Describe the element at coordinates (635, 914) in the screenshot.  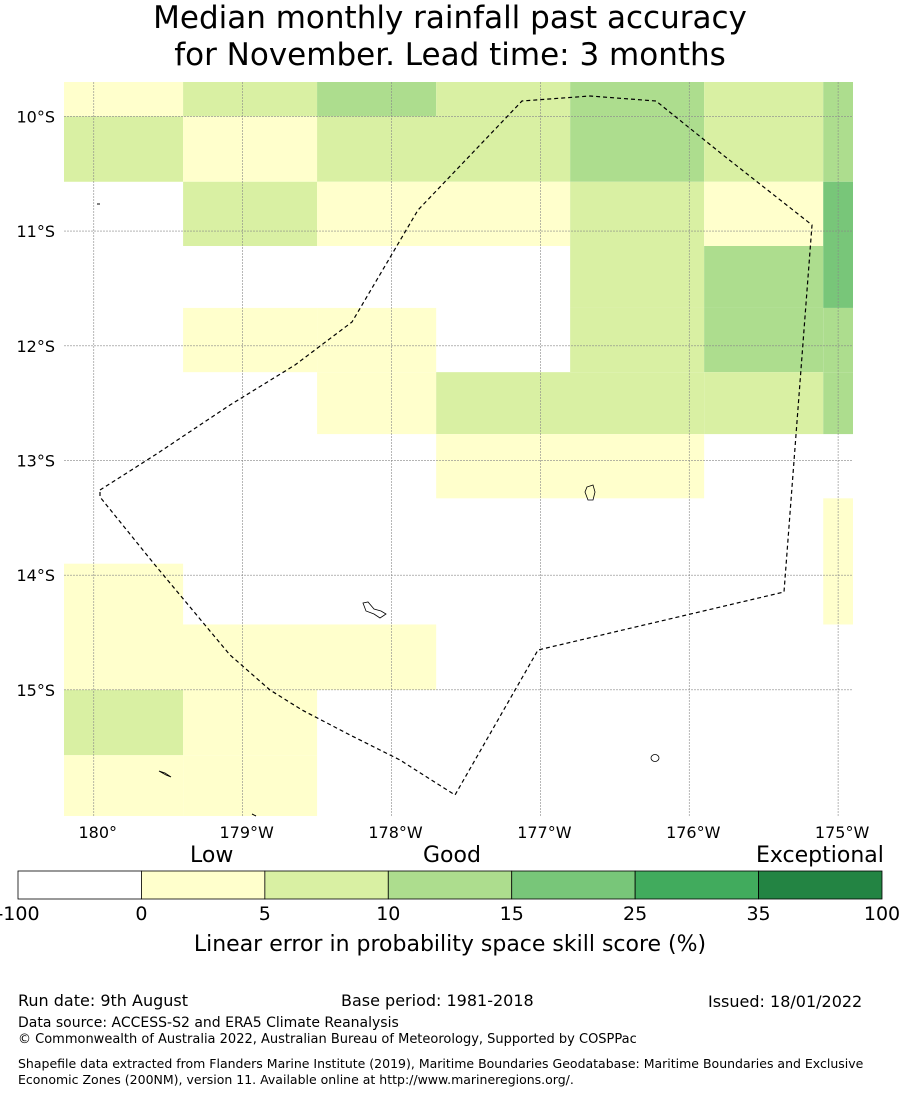
I see `colorbar-tick-label: 25` at that location.